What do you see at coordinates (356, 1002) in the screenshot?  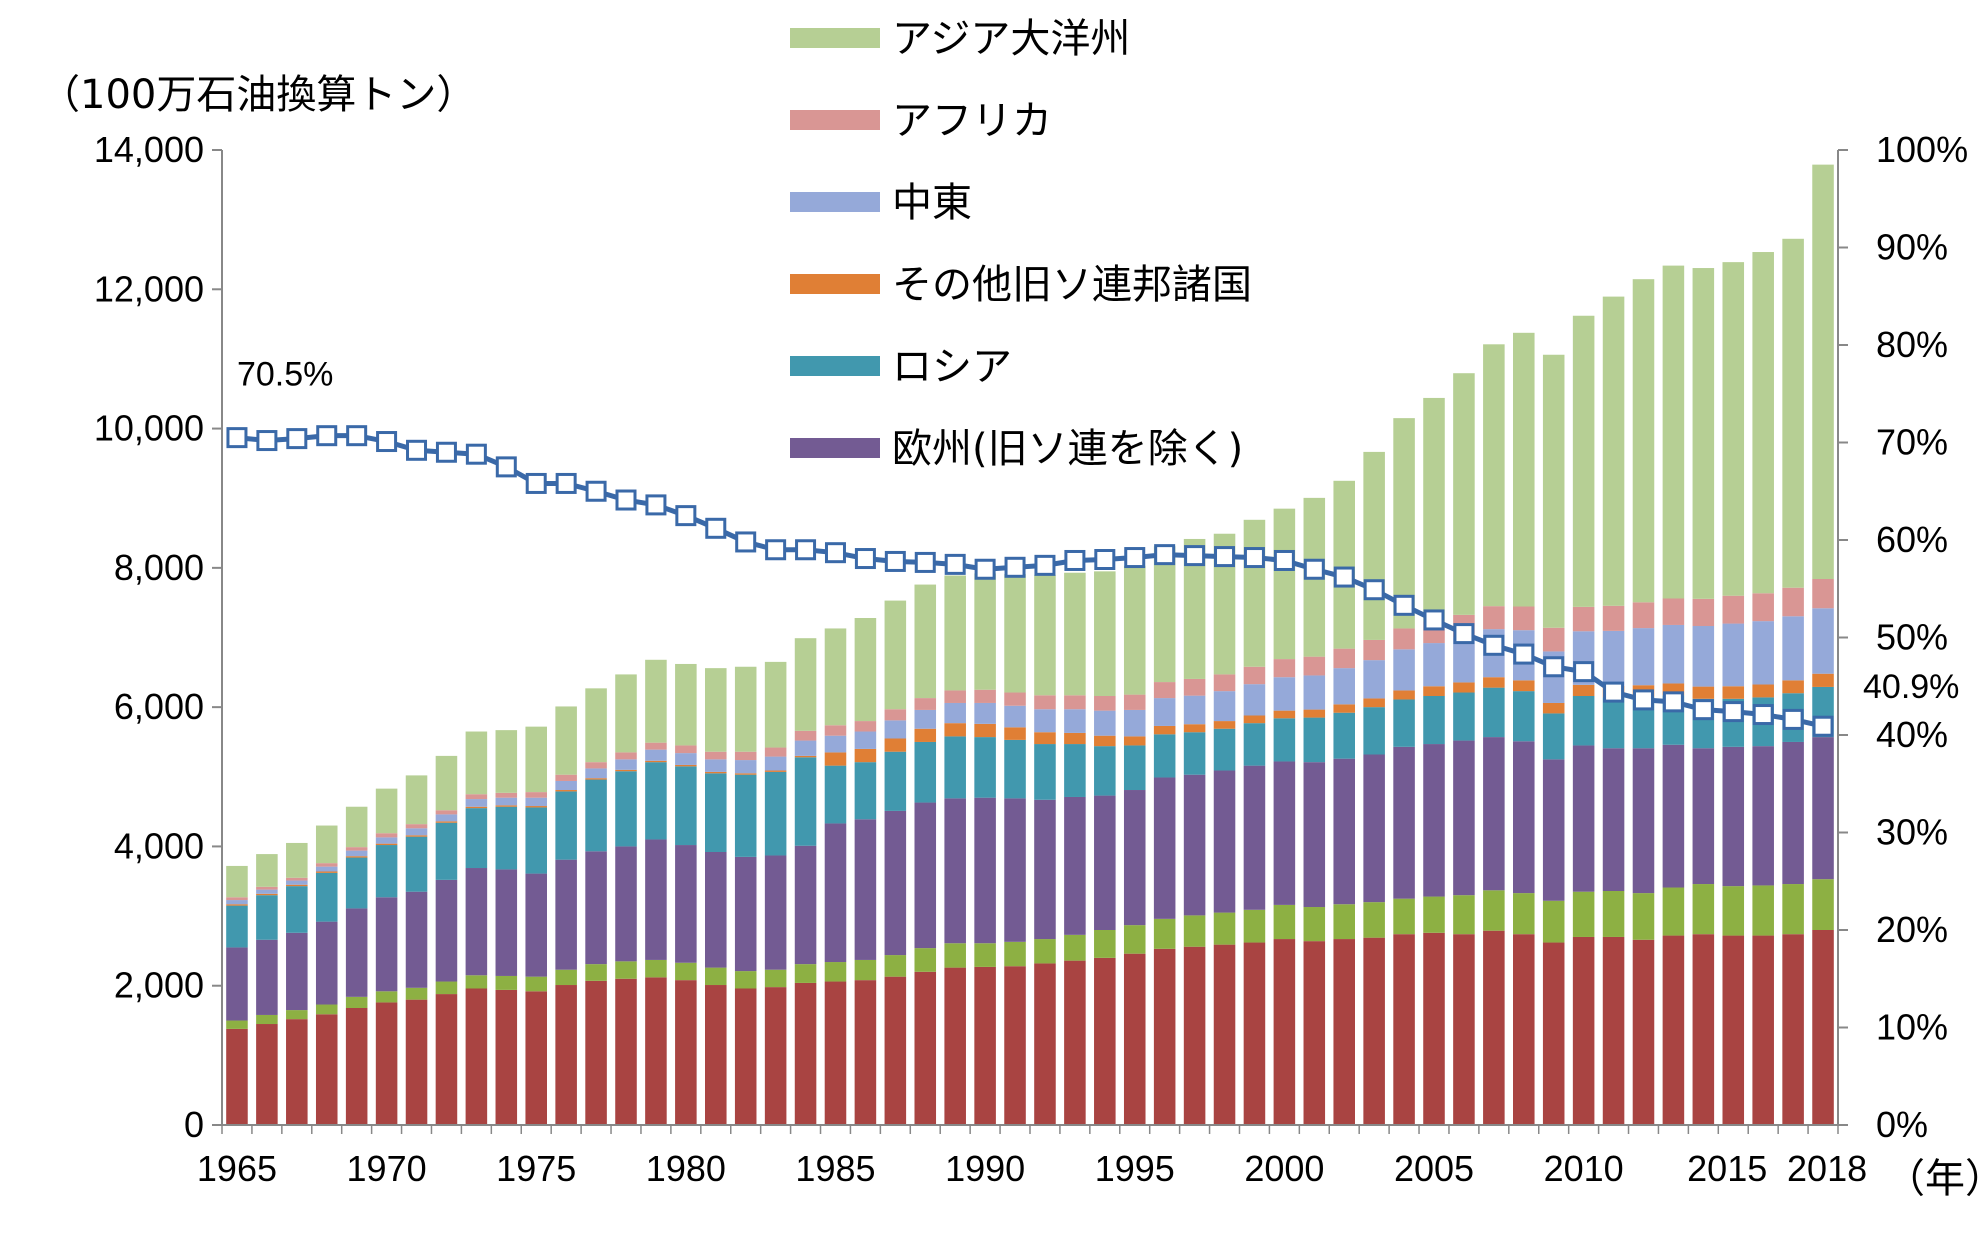 I see `bar-segment-1969-s1` at bounding box center [356, 1002].